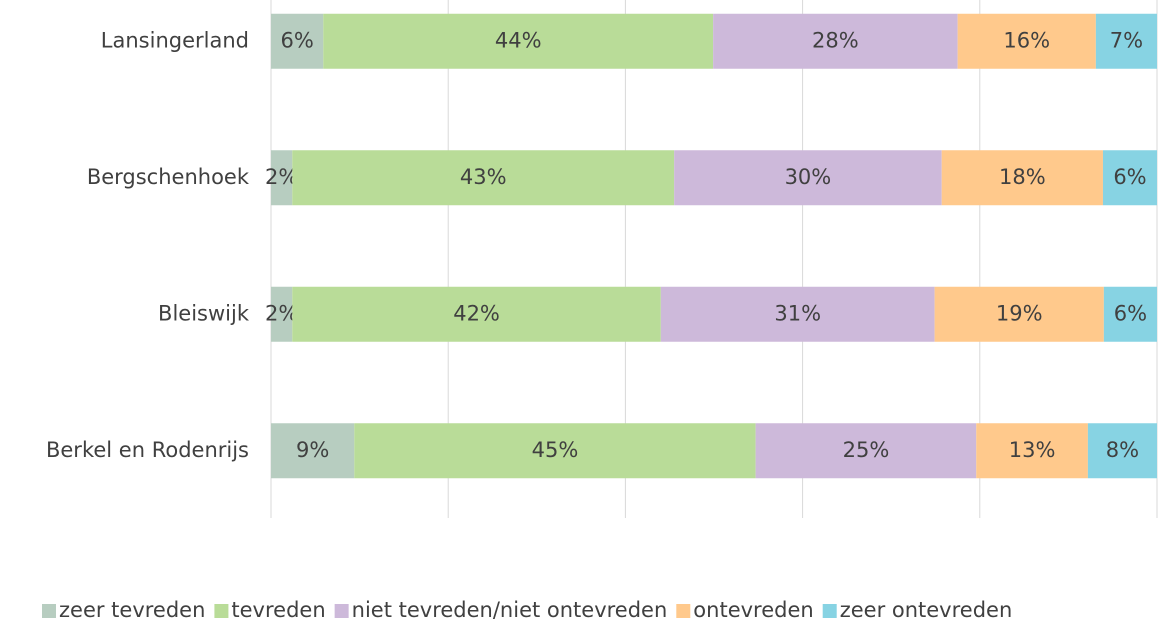 The image size is (1158, 625). I want to click on category-label: Bergschenhoek, so click(168, 177).